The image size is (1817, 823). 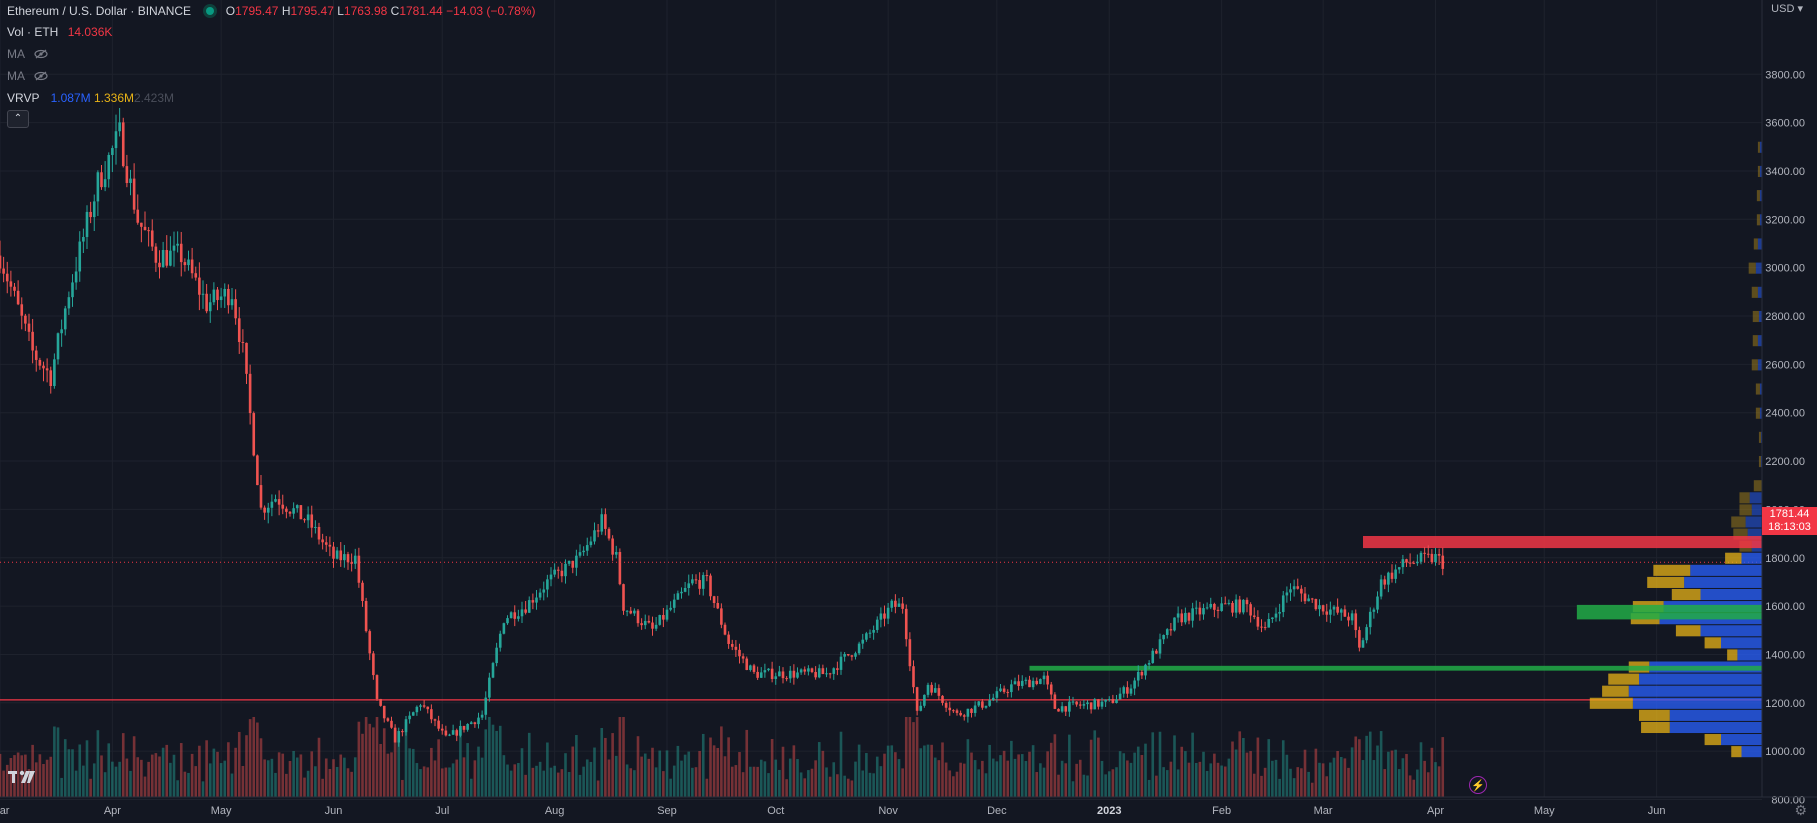 What do you see at coordinates (59, 32) in the screenshot?
I see `volume-legend: Vol · ETH 14.036K` at bounding box center [59, 32].